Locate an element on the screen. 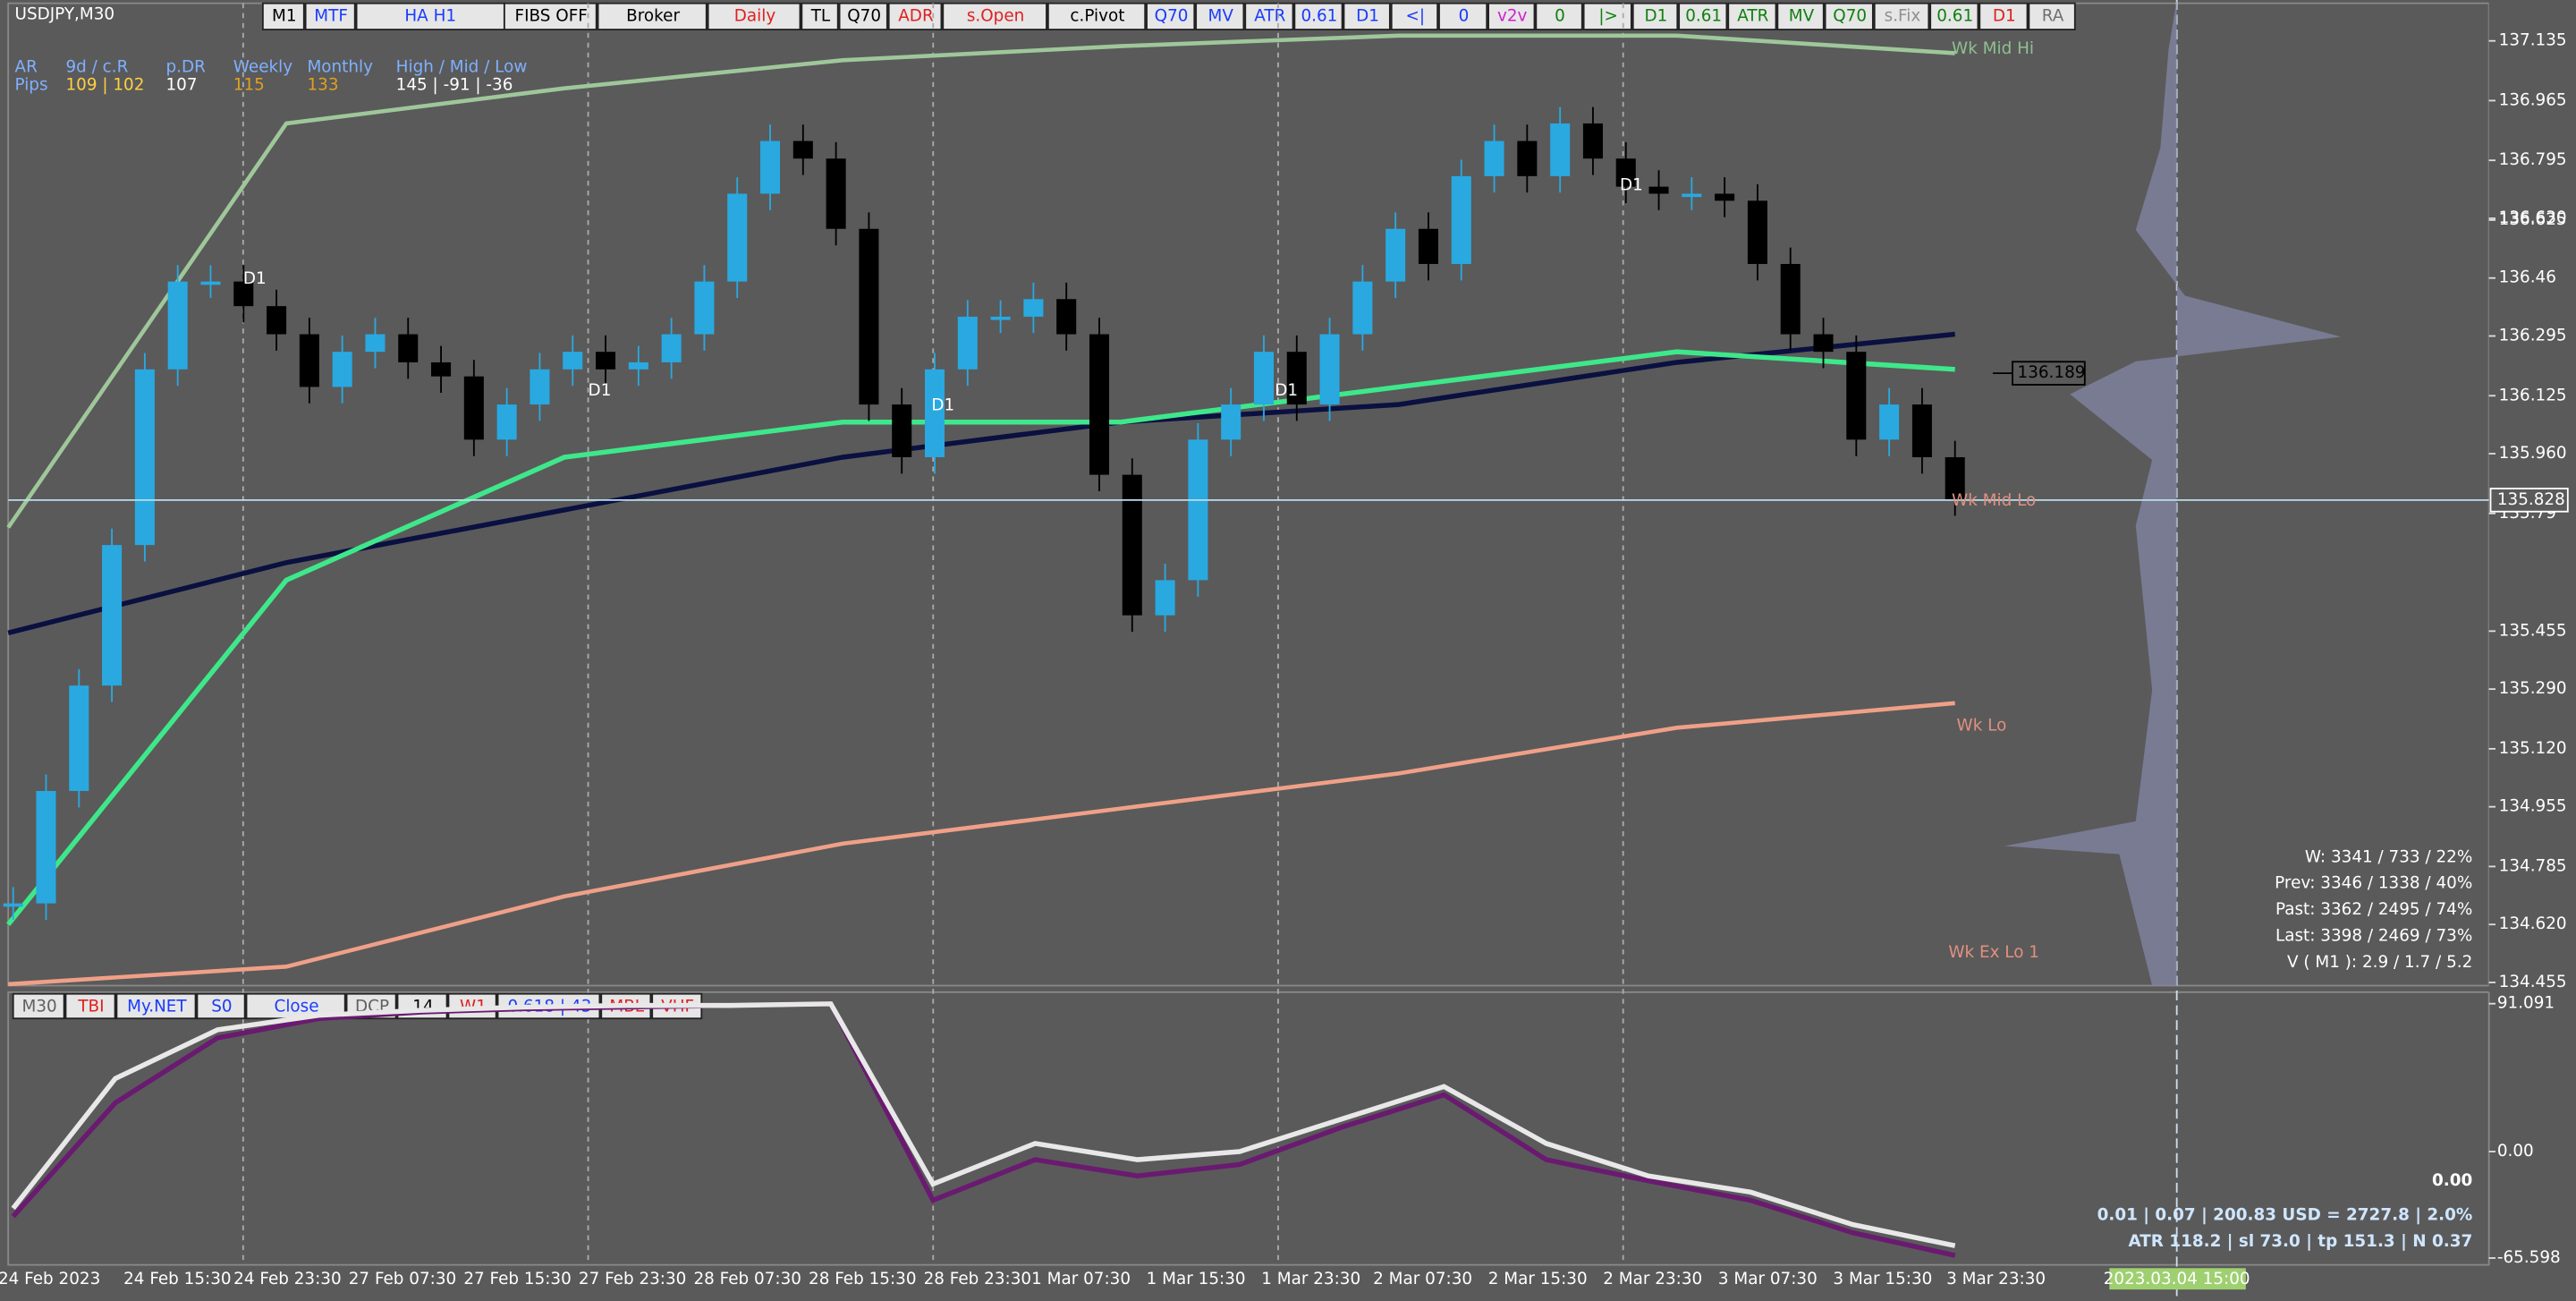 The image size is (2576, 1301). osc-line1: 0.01 | 0.07 | 200.83 USD = 2727.8 | 2.0% is located at coordinates (2285, 1215).